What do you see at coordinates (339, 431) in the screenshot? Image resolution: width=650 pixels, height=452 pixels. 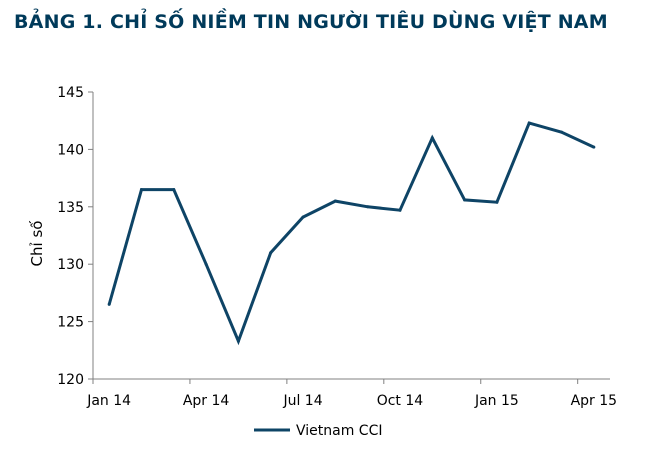 I see `legend-label-vietnam-cci: Vietnam CCI` at bounding box center [339, 431].